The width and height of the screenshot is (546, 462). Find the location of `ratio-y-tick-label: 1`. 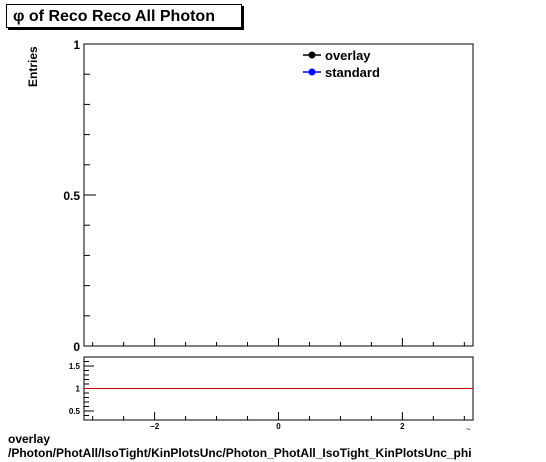

ratio-y-tick-label: 1 is located at coordinates (78, 389).